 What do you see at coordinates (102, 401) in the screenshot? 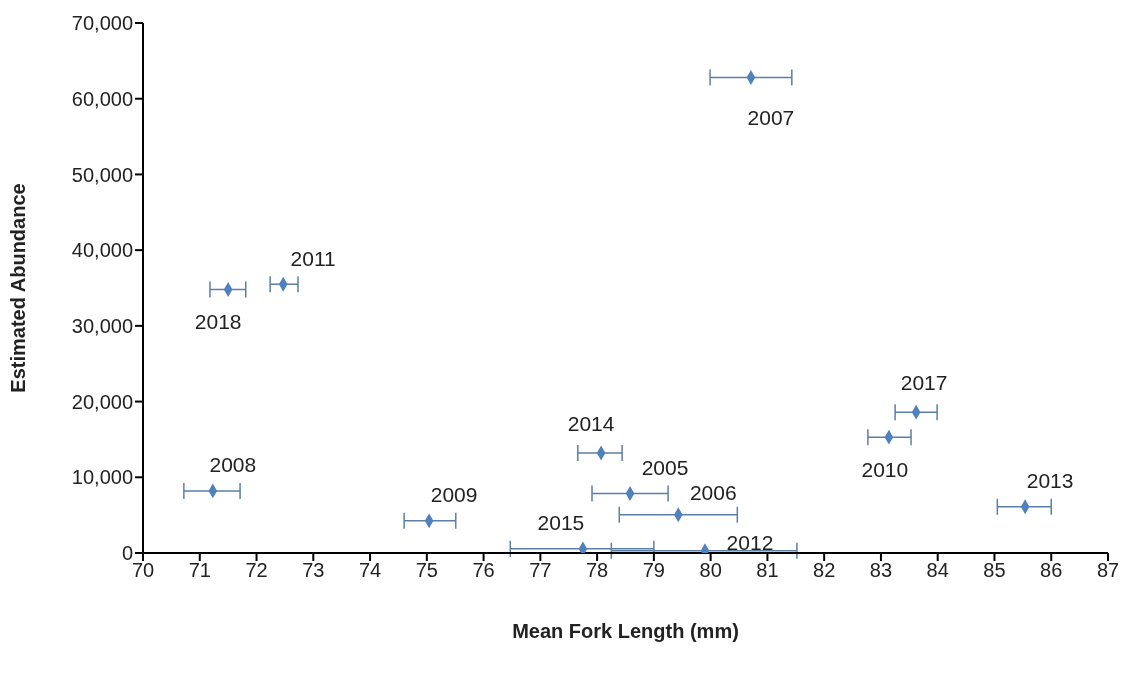
I see `y-tick-label: 20,000` at bounding box center [102, 401].